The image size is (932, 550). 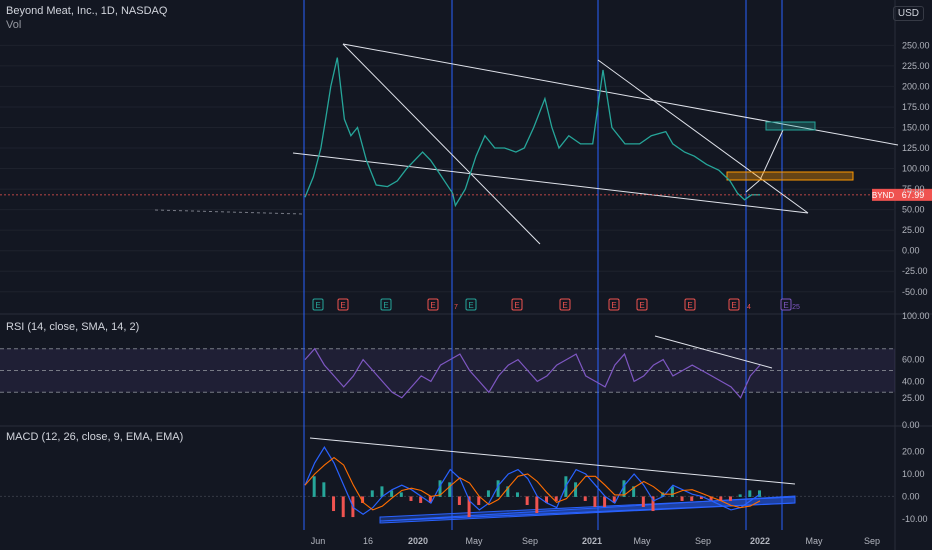 What do you see at coordinates (556, 304) in the screenshot?
I see `event-markers: E E E E E E E E E E E E 7 4 25` at bounding box center [556, 304].